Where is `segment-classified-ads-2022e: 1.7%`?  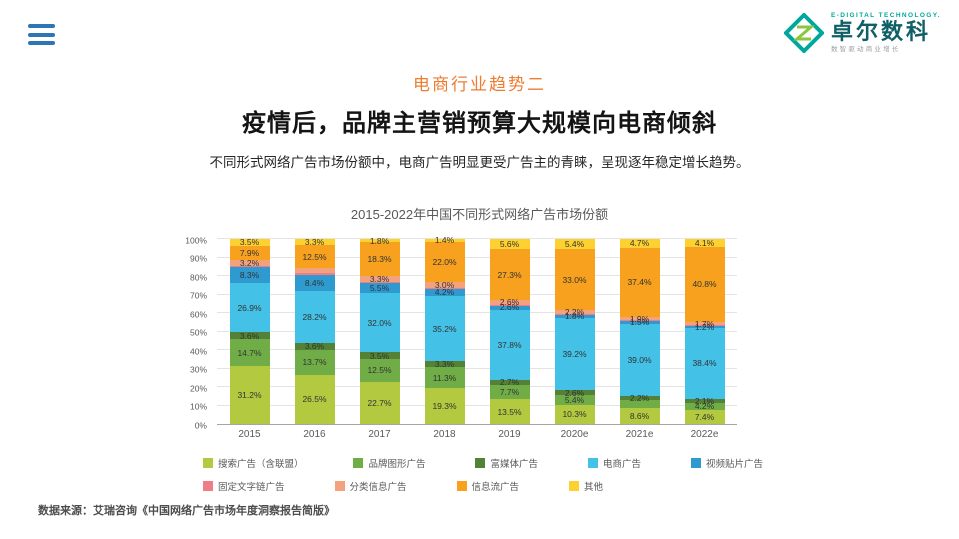 segment-classified-ads-2022e: 1.7% is located at coordinates (704, 323).